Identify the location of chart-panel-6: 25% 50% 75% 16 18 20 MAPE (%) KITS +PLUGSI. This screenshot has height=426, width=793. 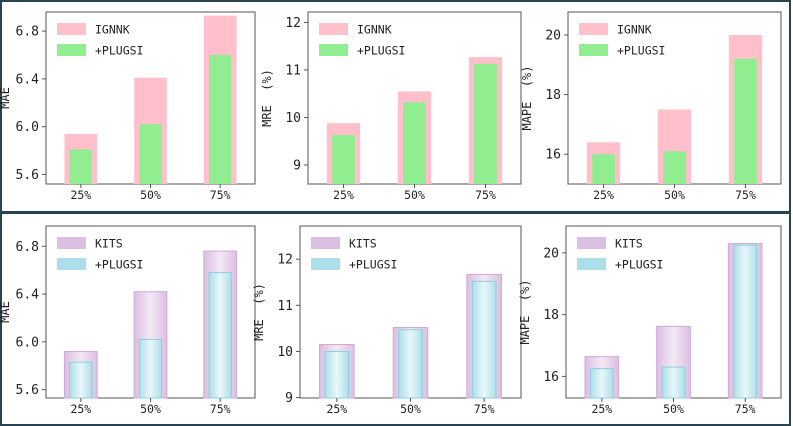
(650, 320).